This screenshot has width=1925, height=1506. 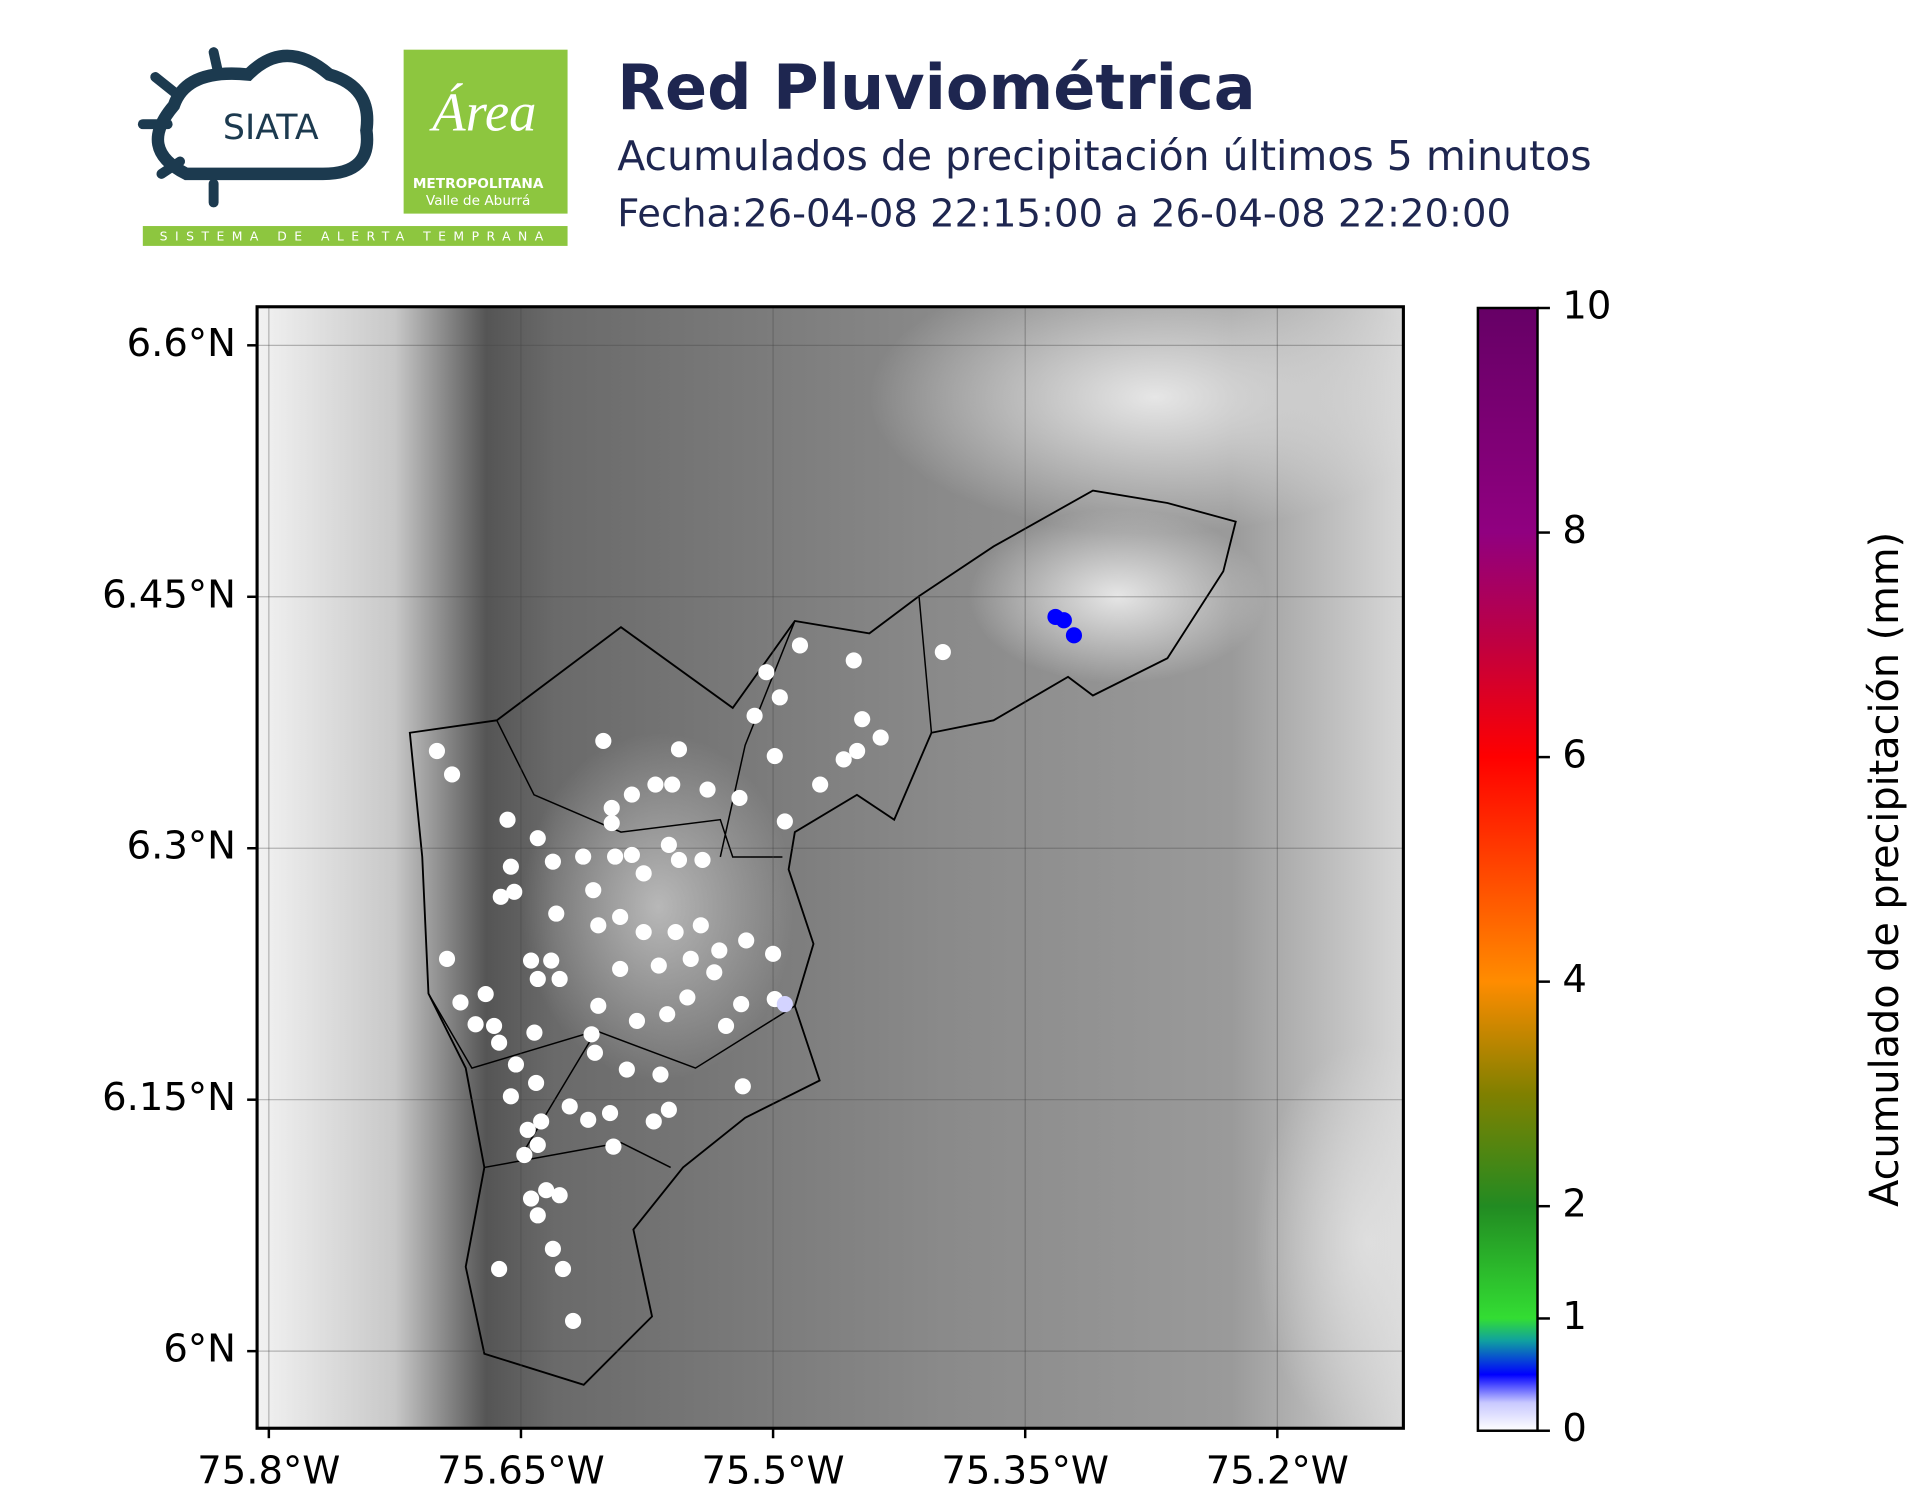 I want to click on colorbar-tick-label: 4, so click(x=1574, y=979).